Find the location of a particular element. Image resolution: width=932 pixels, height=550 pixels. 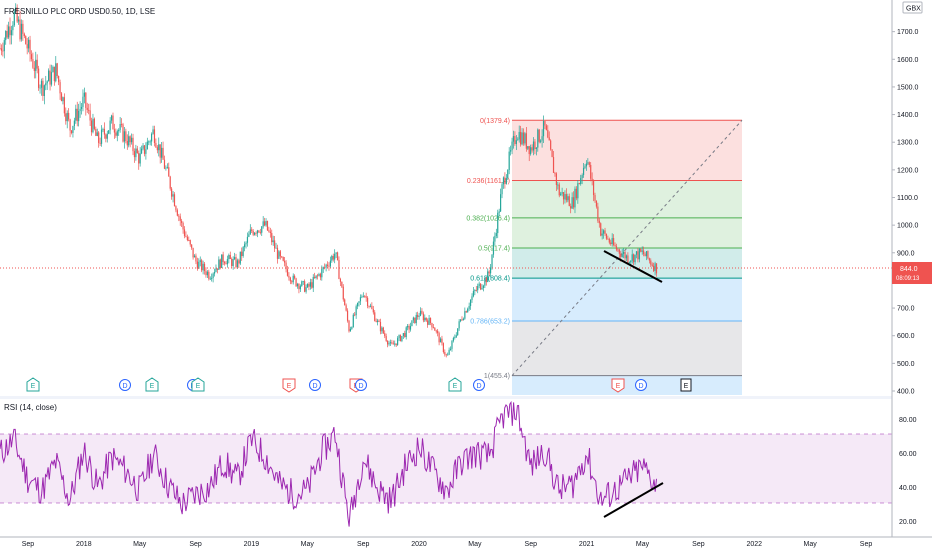

event-markers: EDEDEEDEDEDEDE is located at coordinates (359, 385).